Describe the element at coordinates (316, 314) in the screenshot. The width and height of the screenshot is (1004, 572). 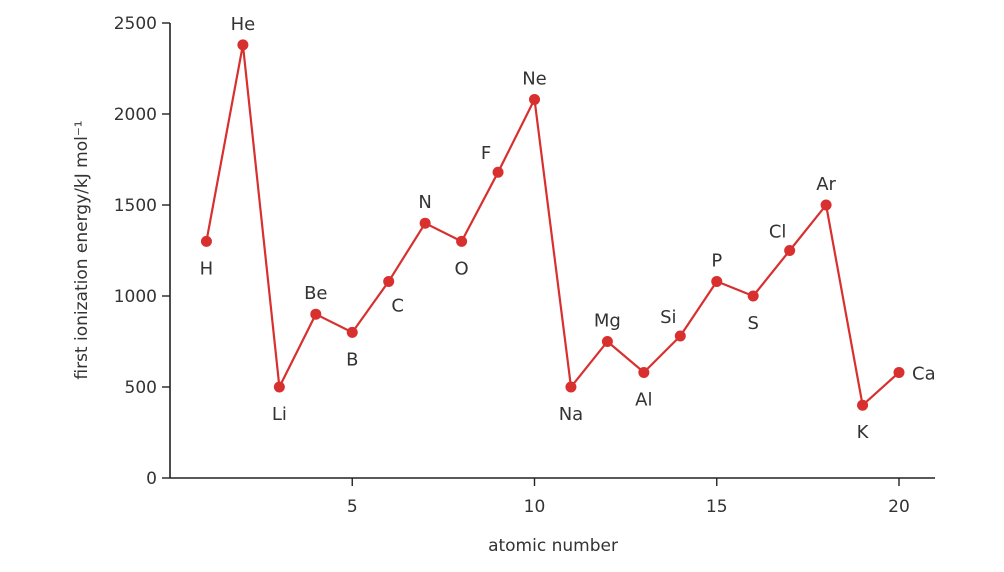
I see `data-point-be` at that location.